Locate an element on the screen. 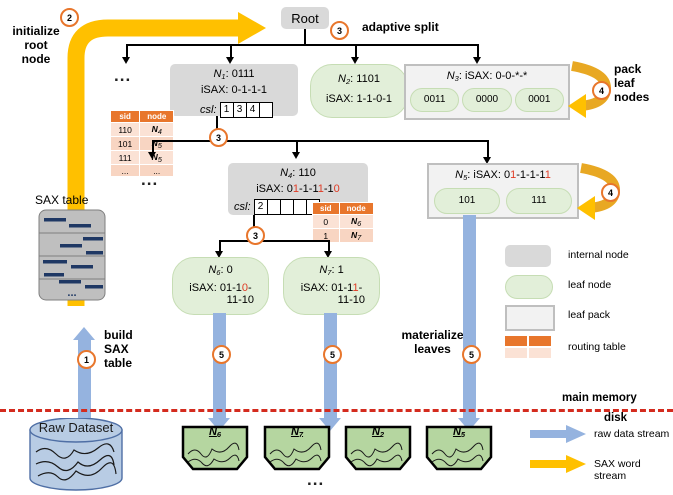 This screenshot has width=673, height=495. sax-table-caption: SAX table is located at coordinates (62, 200).